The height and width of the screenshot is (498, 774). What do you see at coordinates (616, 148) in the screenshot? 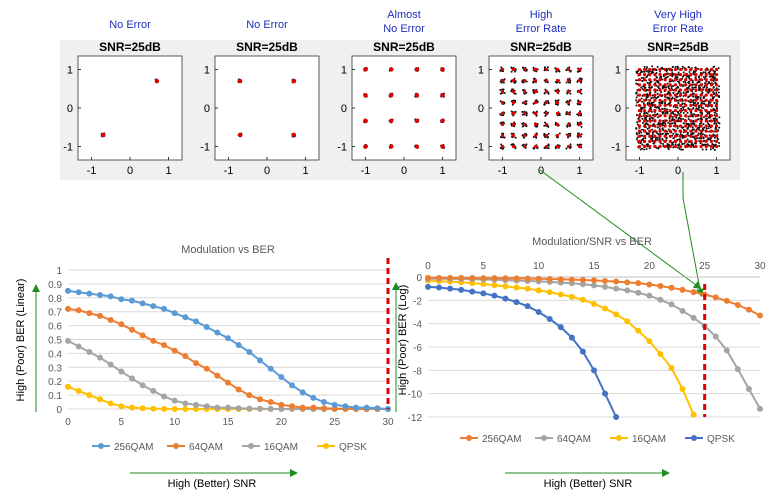
I see `panel-y-tick-label: -1` at bounding box center [616, 148].